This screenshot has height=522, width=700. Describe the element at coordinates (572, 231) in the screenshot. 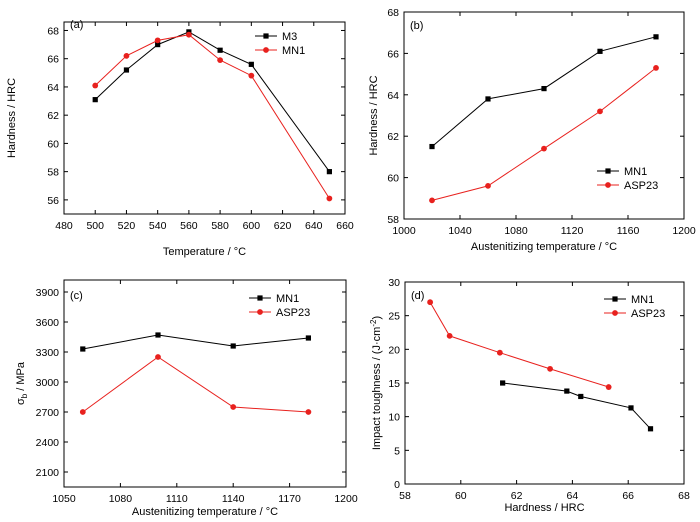

I see `x-tick-label: 1120` at that location.